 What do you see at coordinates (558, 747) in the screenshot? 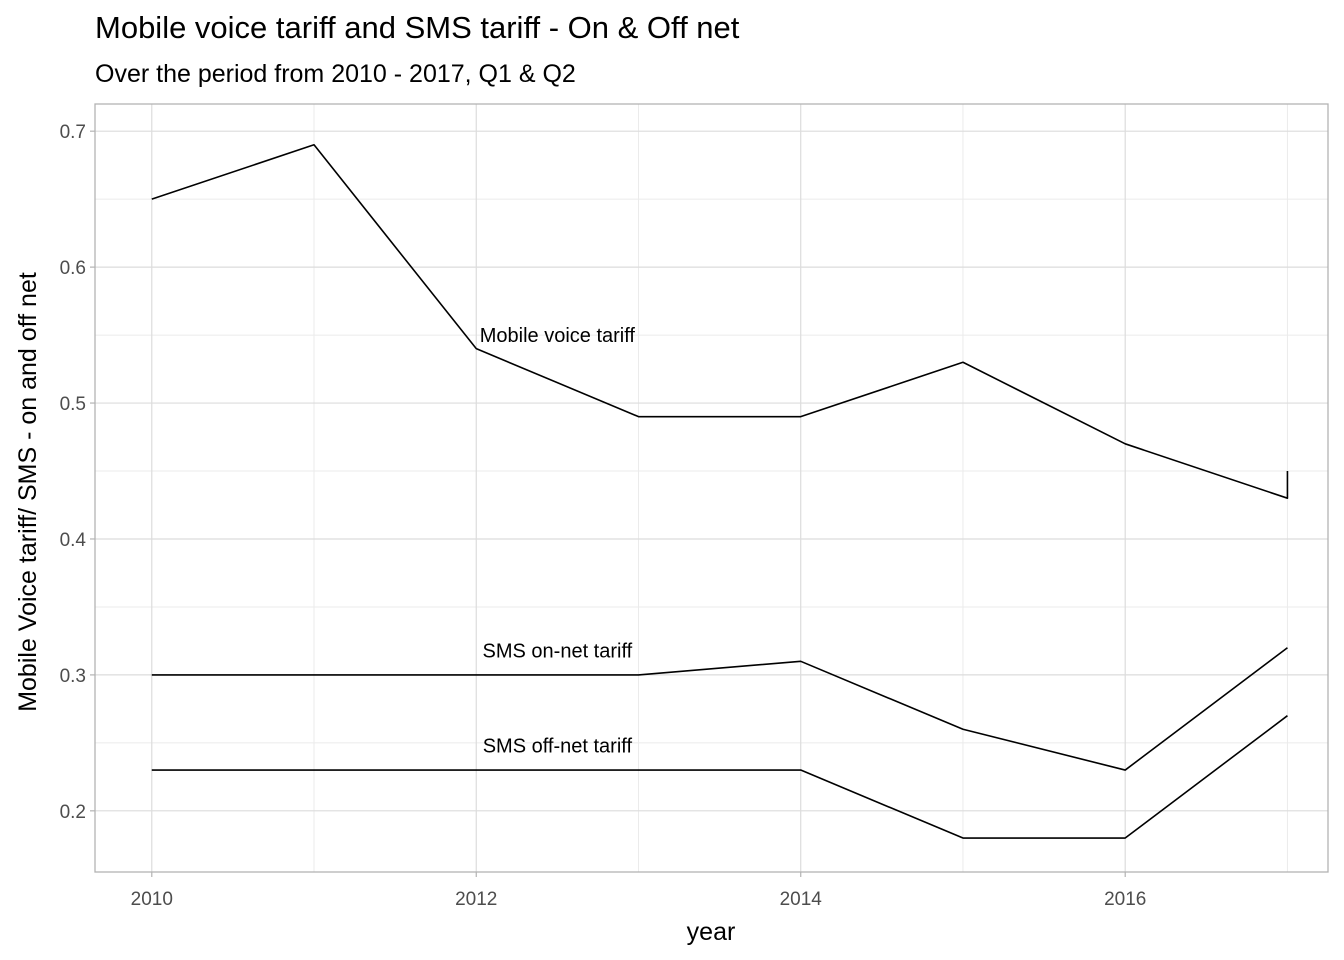
I see `series-label-2: SMS off-net tariff` at bounding box center [558, 747].